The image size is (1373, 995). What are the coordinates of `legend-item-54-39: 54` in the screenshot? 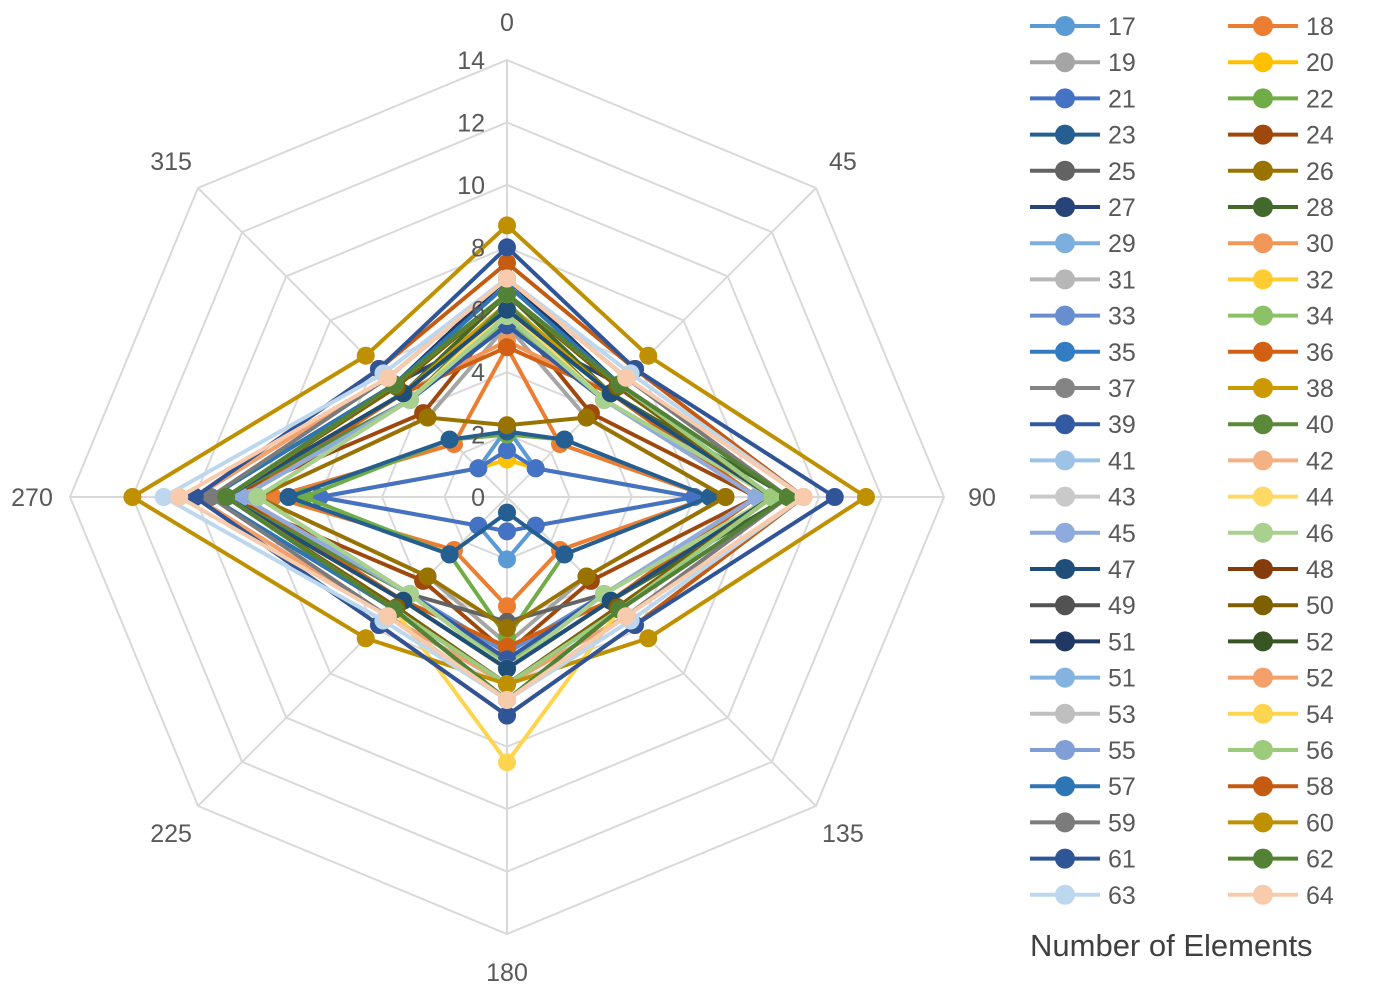 It's located at (1281, 715).